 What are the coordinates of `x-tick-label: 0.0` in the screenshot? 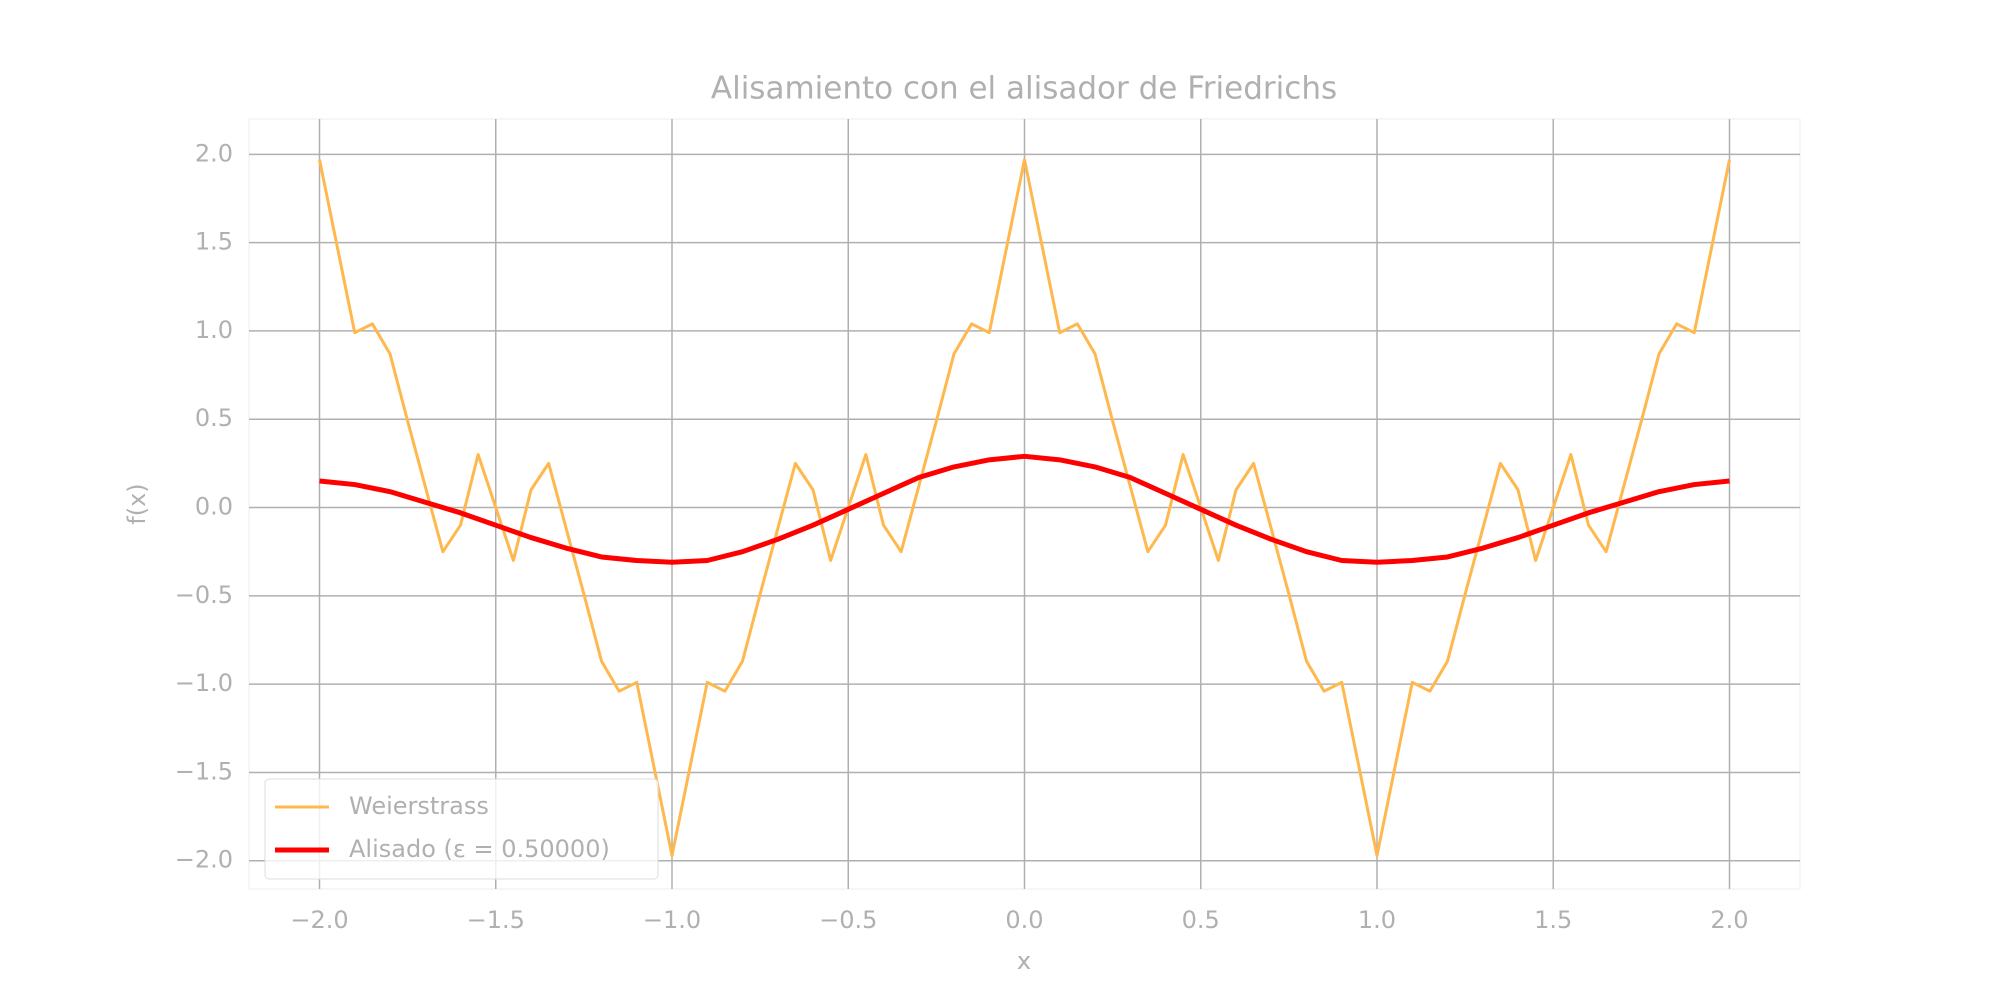 It's located at (1024, 920).